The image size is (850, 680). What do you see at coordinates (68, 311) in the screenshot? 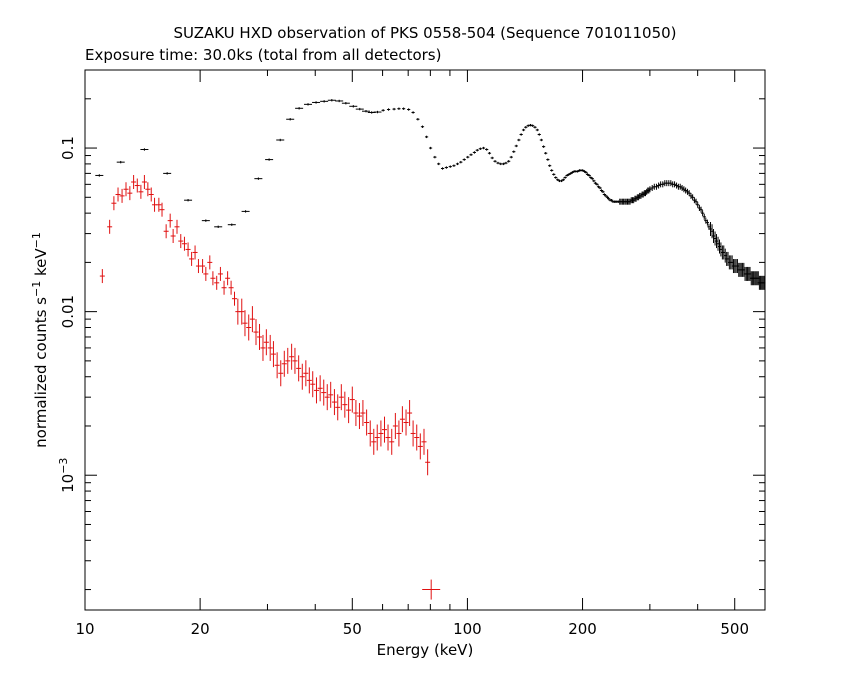
I see `y-tick-label: 0.01` at bounding box center [68, 311].